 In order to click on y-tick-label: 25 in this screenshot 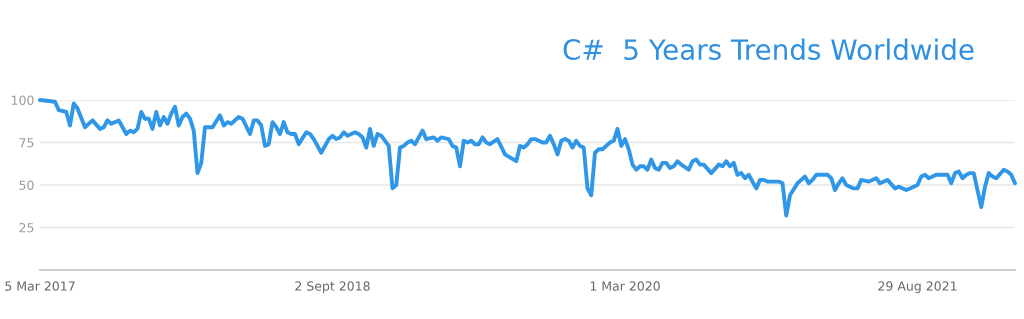, I will do `click(26, 227)`.